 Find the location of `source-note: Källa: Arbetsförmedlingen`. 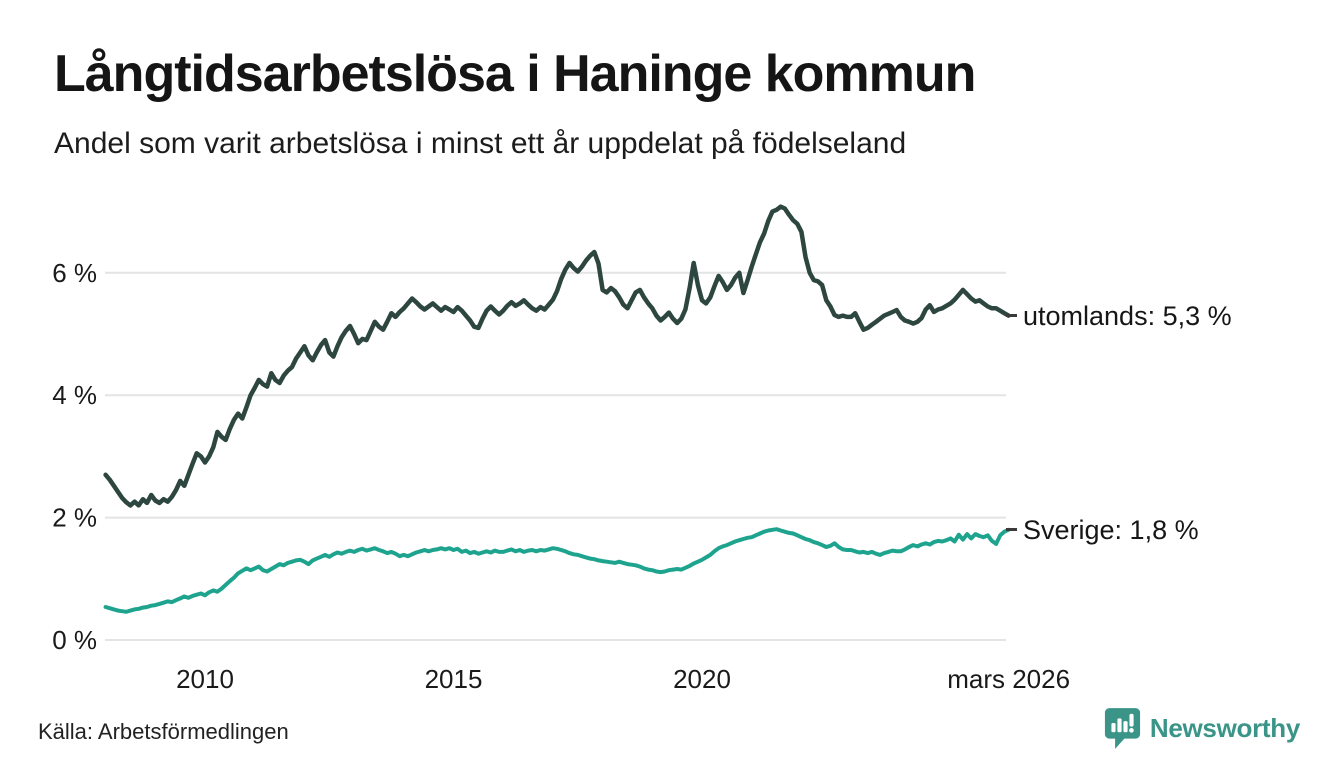

source-note: Källa: Arbetsförmedlingen is located at coordinates (163, 731).